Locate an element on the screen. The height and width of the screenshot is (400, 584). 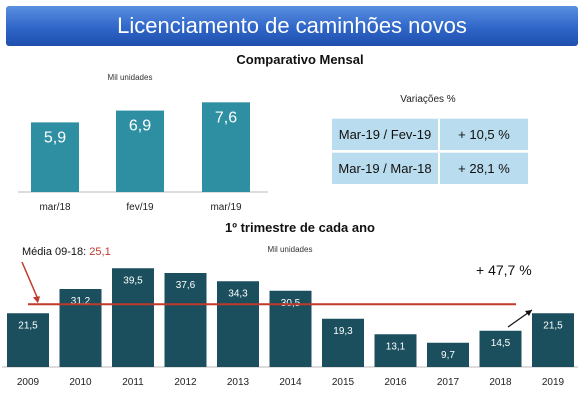
monthly-bar-value-label: 7,6 is located at coordinates (226, 117).